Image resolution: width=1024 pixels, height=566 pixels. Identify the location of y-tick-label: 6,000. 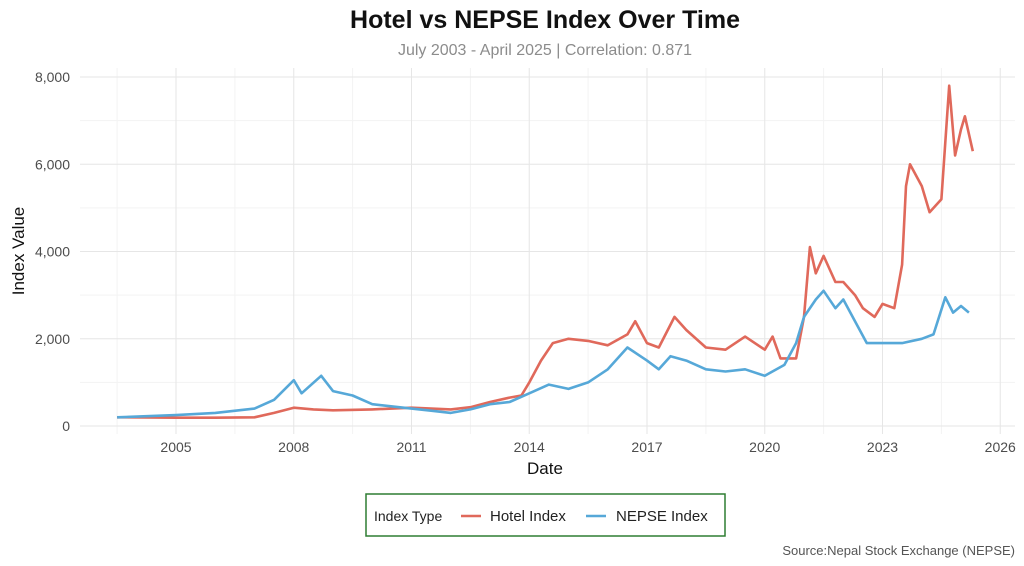
(52, 164).